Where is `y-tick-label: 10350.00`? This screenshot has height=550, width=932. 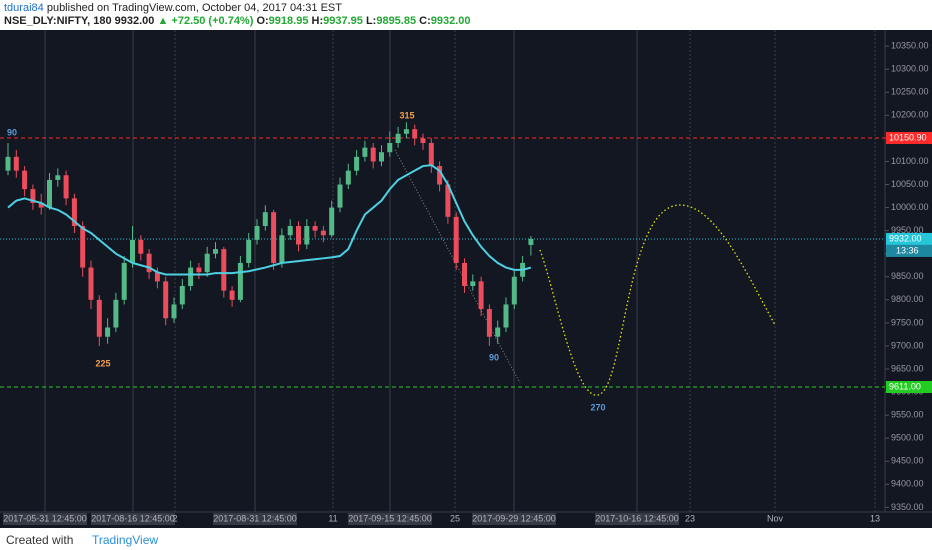
y-tick-label: 10350.00 is located at coordinates (910, 46).